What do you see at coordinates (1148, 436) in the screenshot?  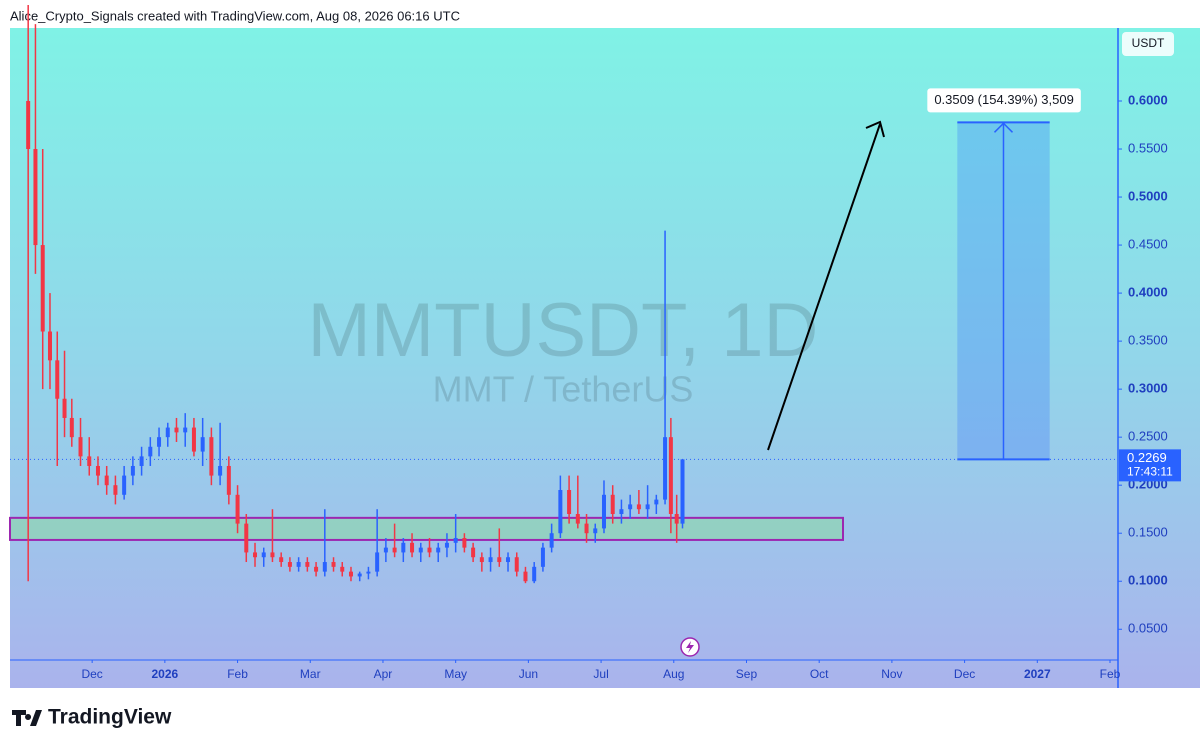 I see `y-tick-label: 0.2500` at bounding box center [1148, 436].